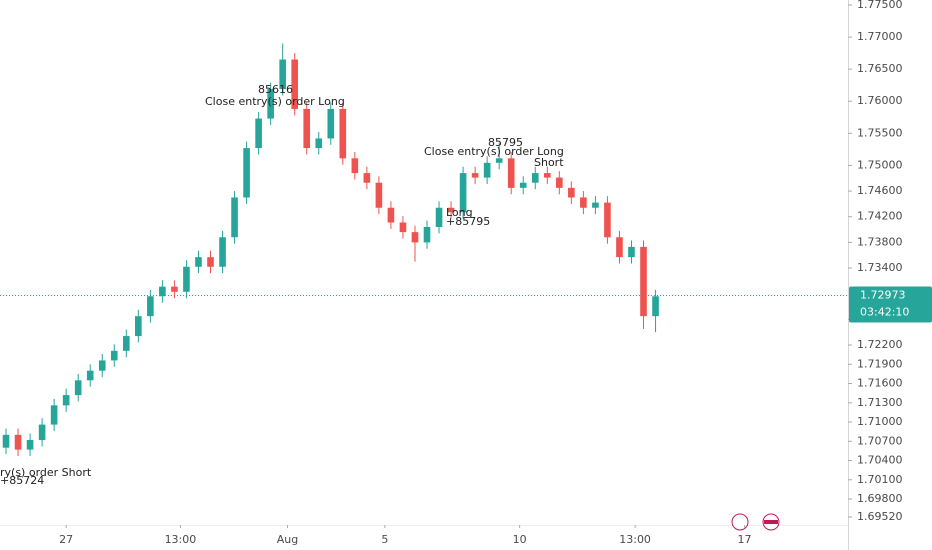  I want to click on y-tick-label: 1.75500, so click(880, 132).